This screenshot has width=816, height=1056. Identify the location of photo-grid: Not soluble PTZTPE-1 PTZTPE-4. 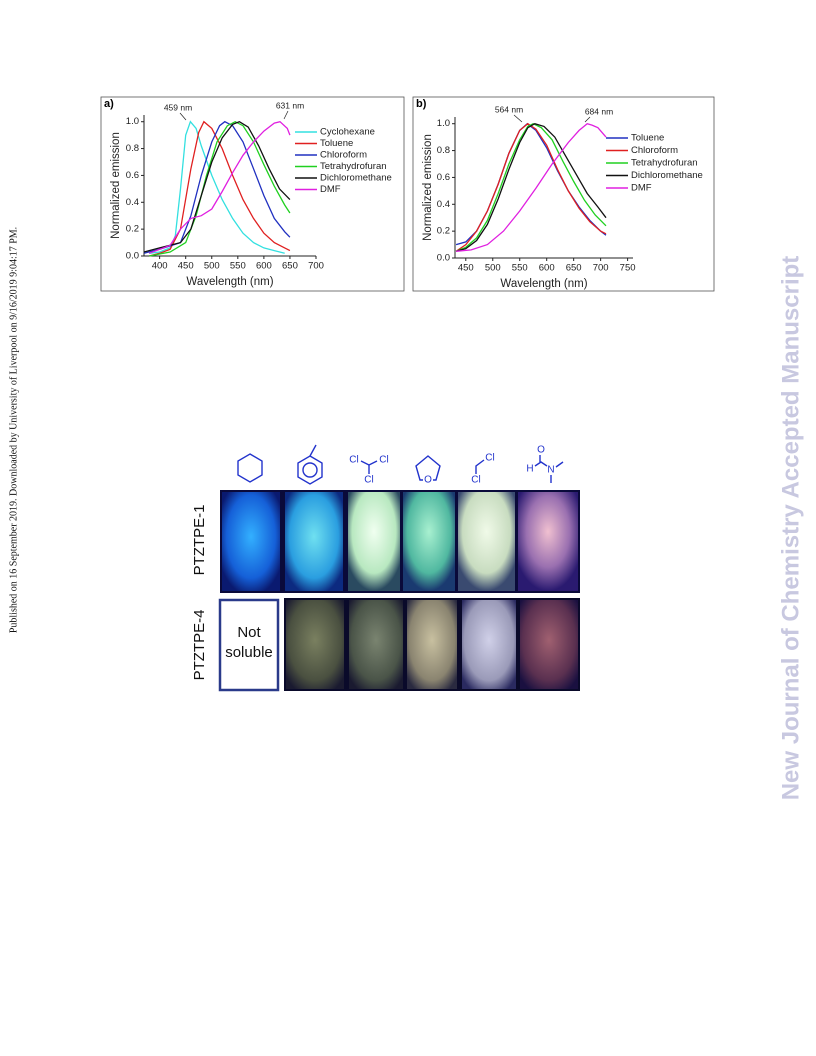
(385, 591).